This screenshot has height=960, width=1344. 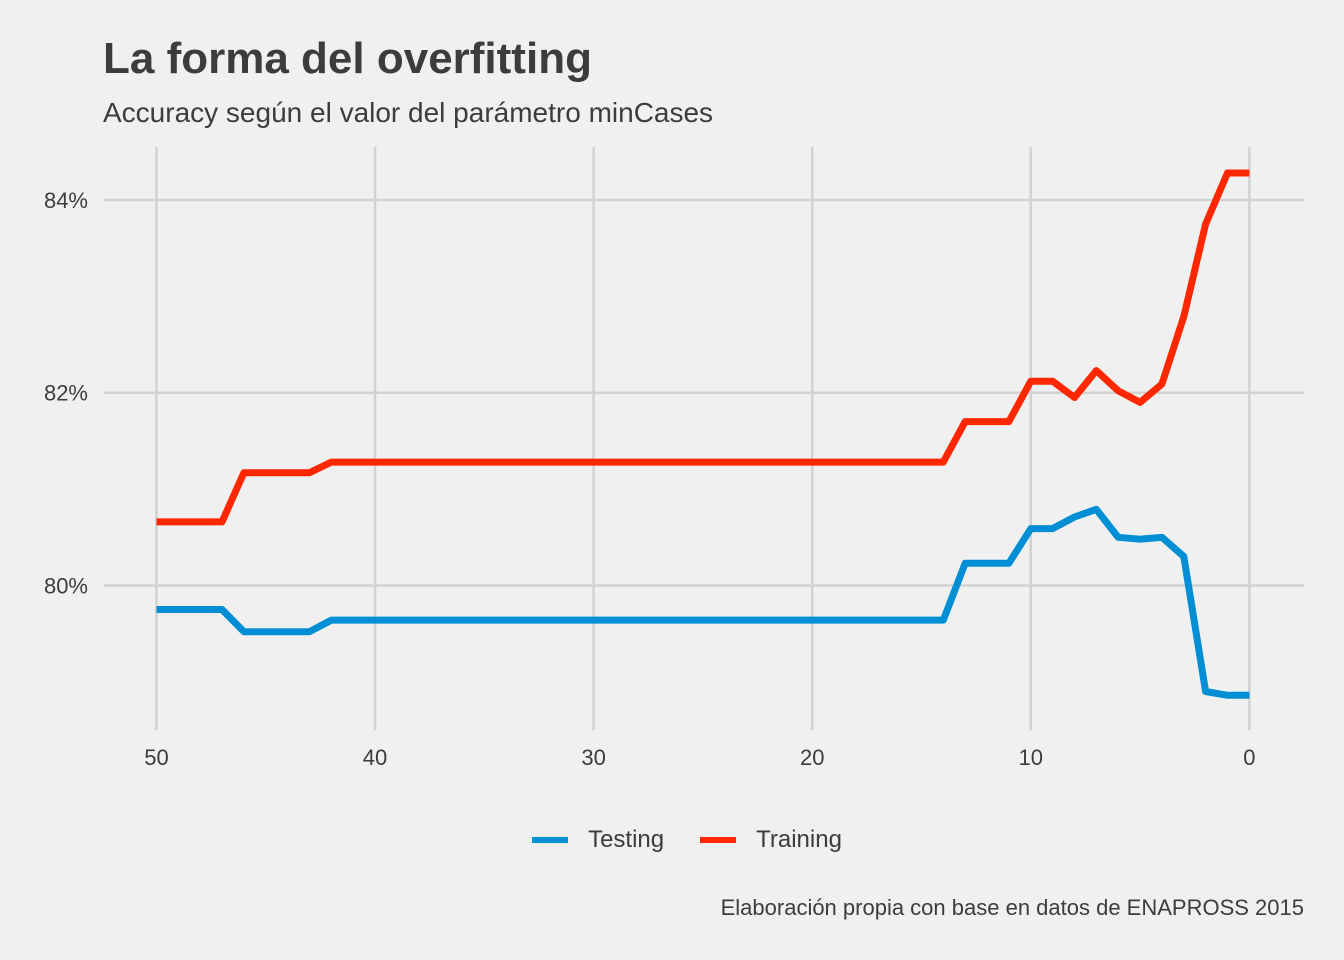 What do you see at coordinates (1031, 757) in the screenshot?
I see `x-tick-label: 10` at bounding box center [1031, 757].